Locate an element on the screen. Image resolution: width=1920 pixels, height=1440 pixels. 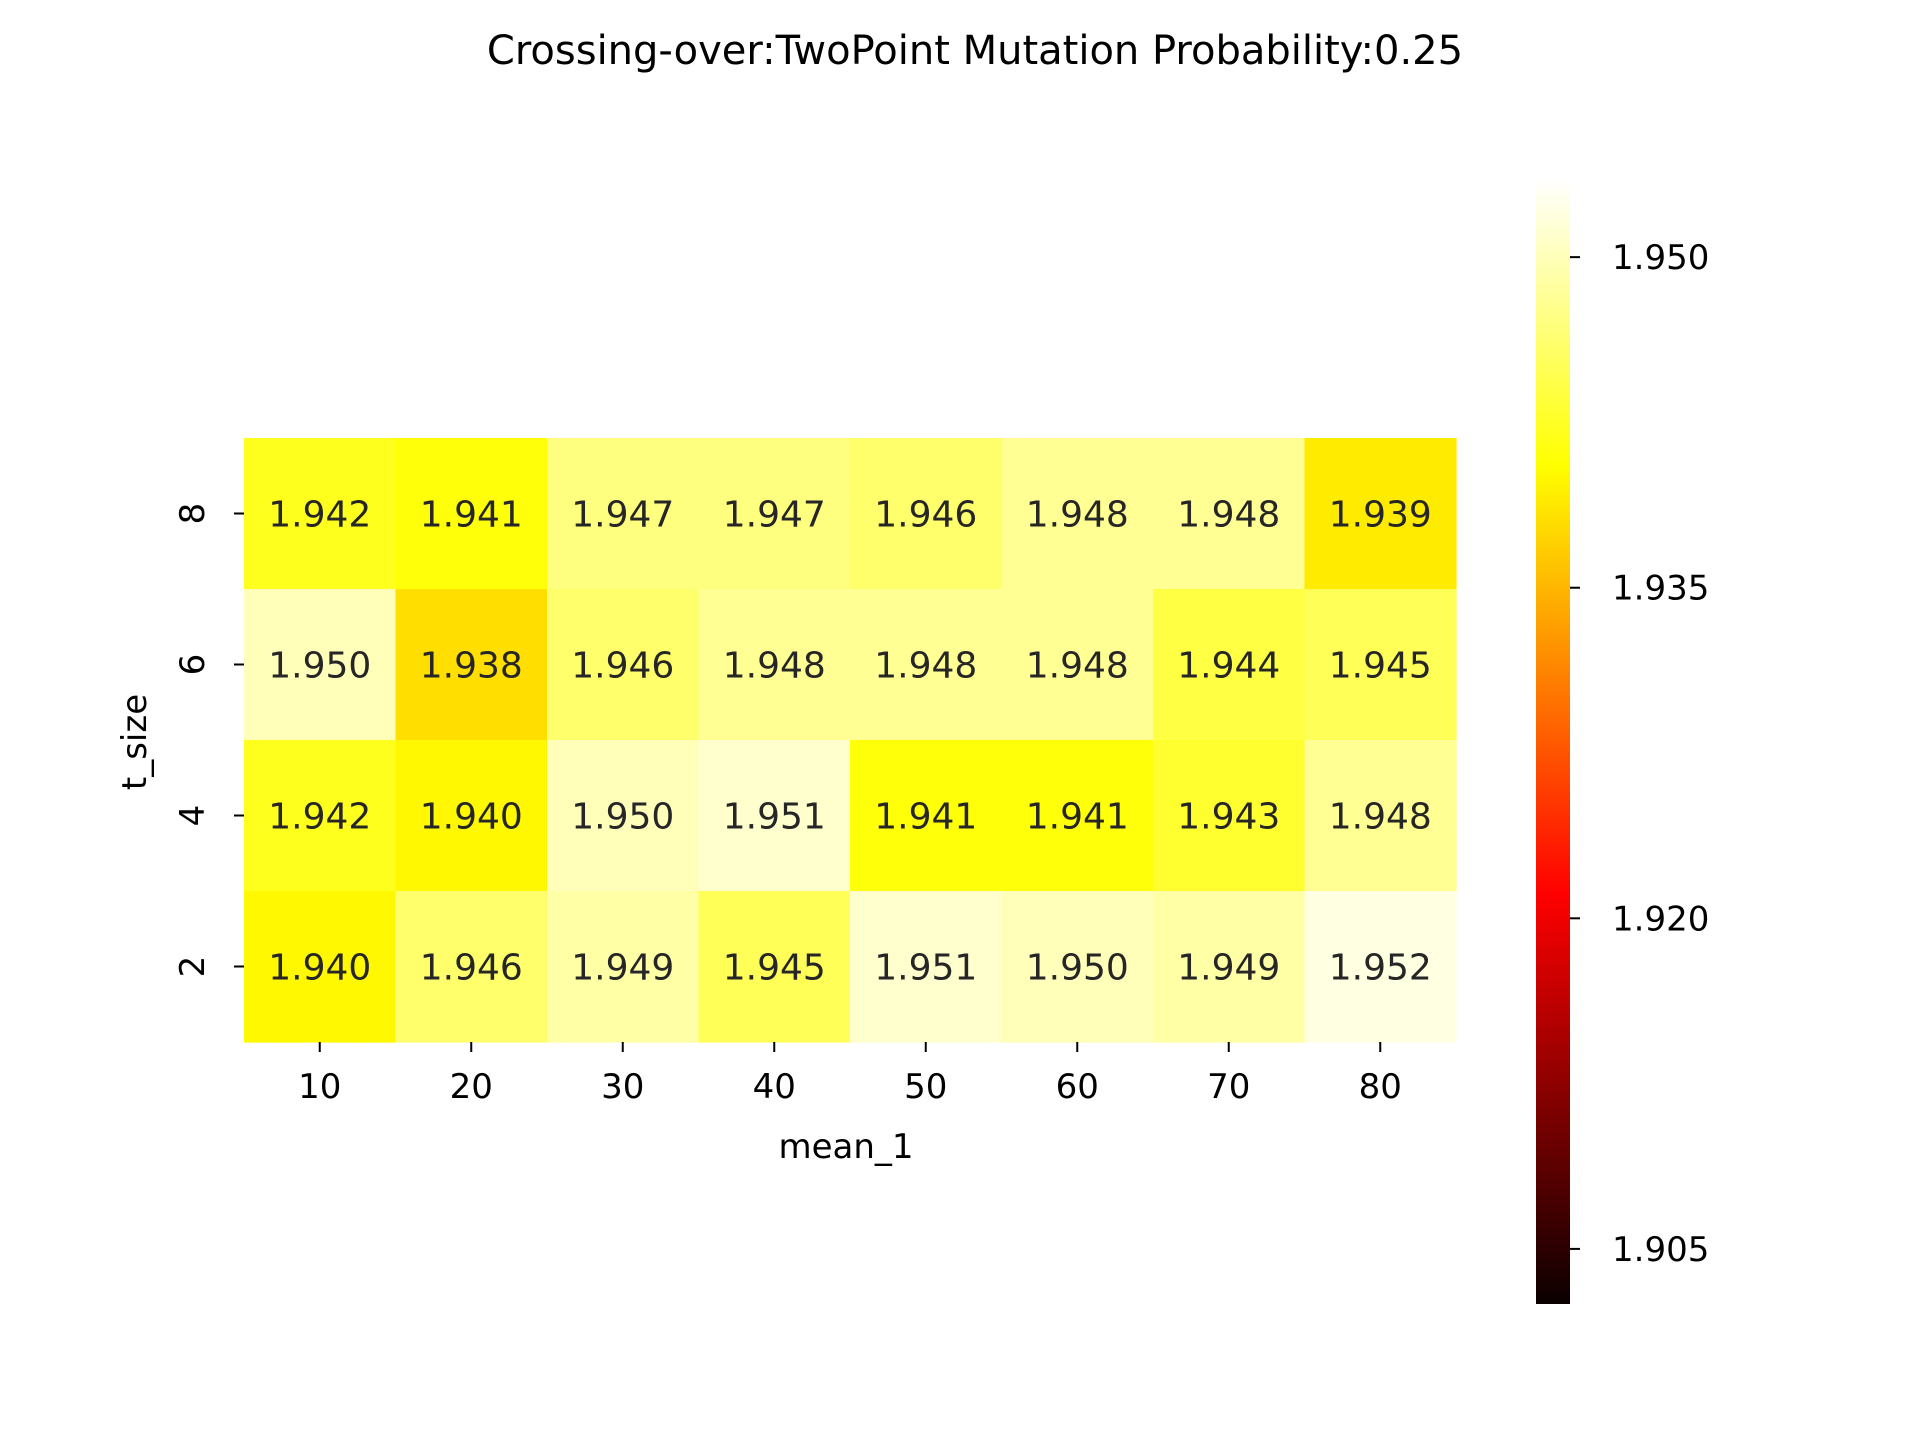
y-tick-label: 4 is located at coordinates (193, 816).